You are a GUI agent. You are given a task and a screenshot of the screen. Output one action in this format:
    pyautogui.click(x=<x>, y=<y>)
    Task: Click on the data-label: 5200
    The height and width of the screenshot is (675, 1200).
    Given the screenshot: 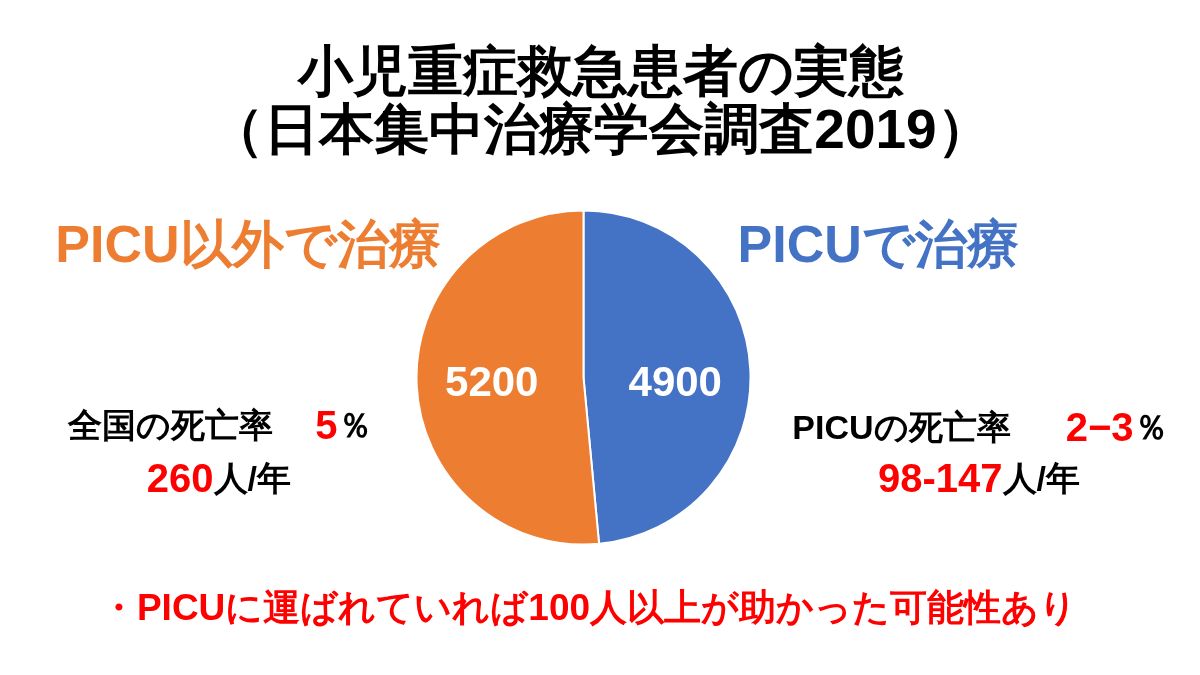 What is the action you would take?
    pyautogui.click(x=492, y=381)
    